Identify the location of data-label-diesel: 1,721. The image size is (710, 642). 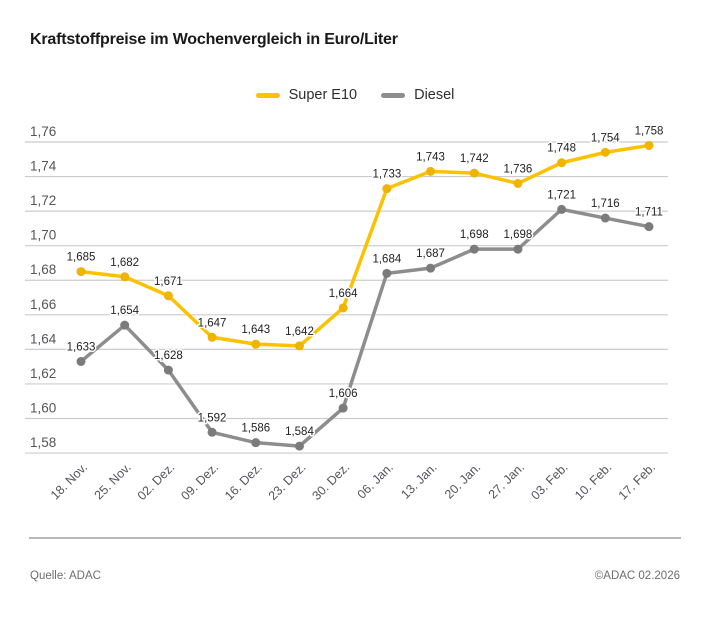
(561, 195).